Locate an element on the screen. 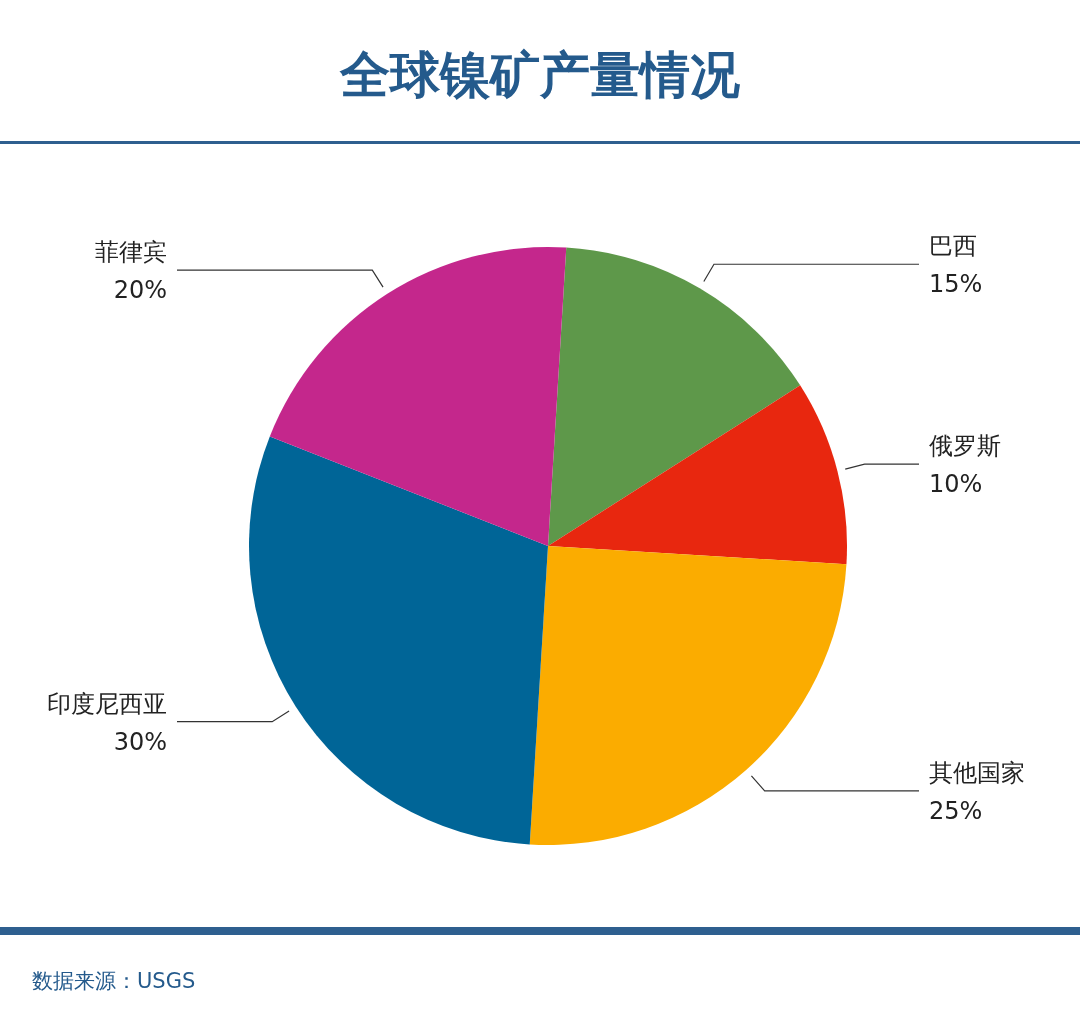  value-label: 30% is located at coordinates (140, 741).